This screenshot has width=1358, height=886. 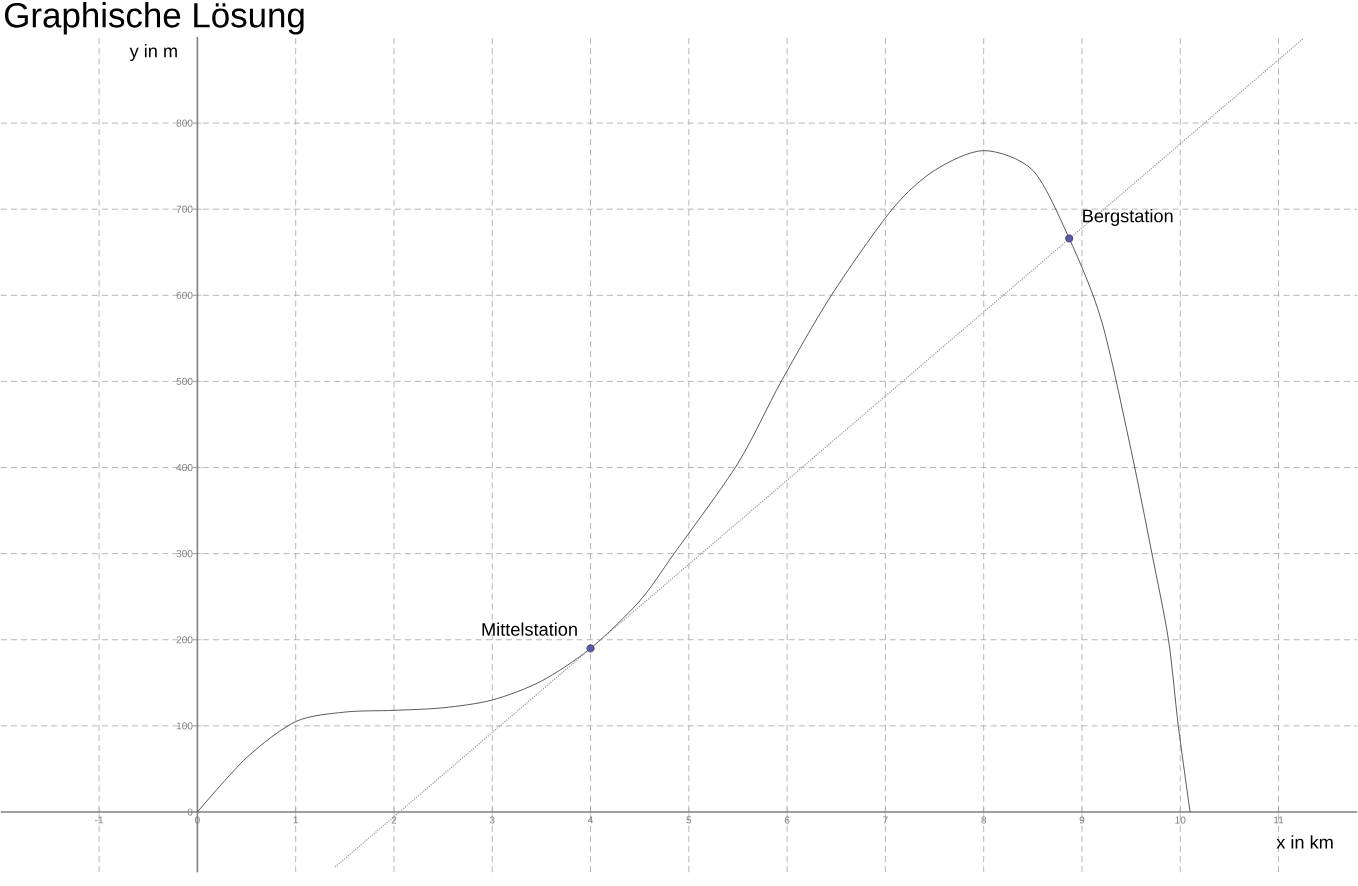 What do you see at coordinates (1304, 842) in the screenshot?
I see `x-axis-title: x in km` at bounding box center [1304, 842].